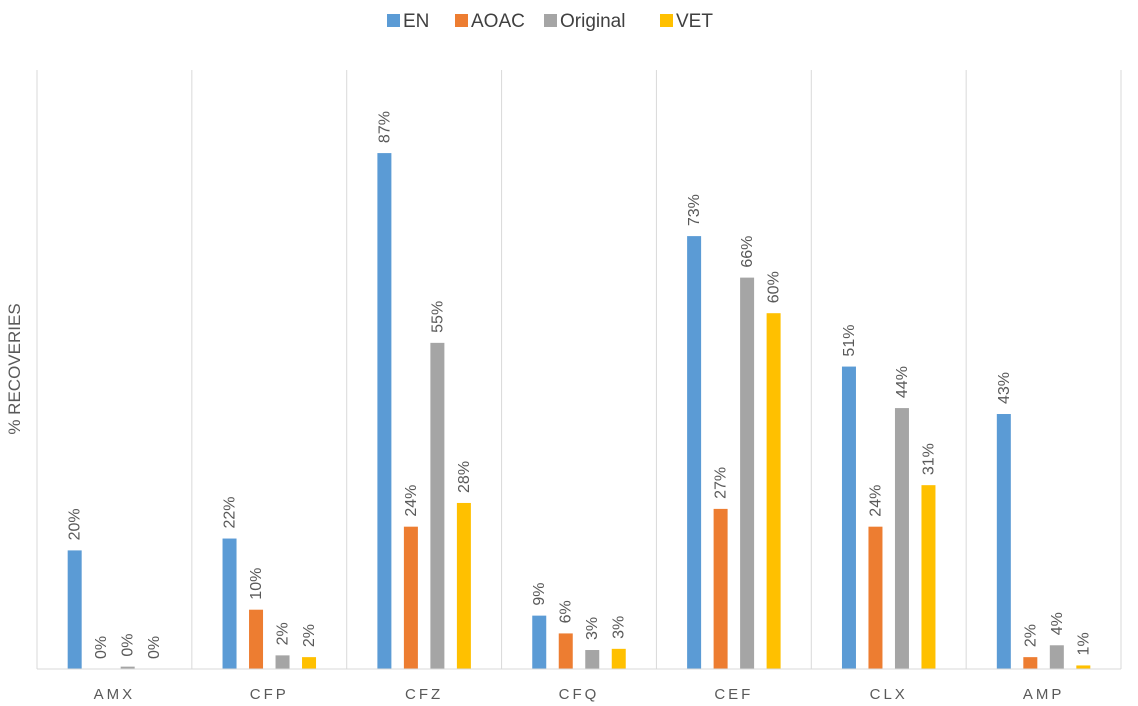  I want to click on data-label: 87%, so click(384, 127).